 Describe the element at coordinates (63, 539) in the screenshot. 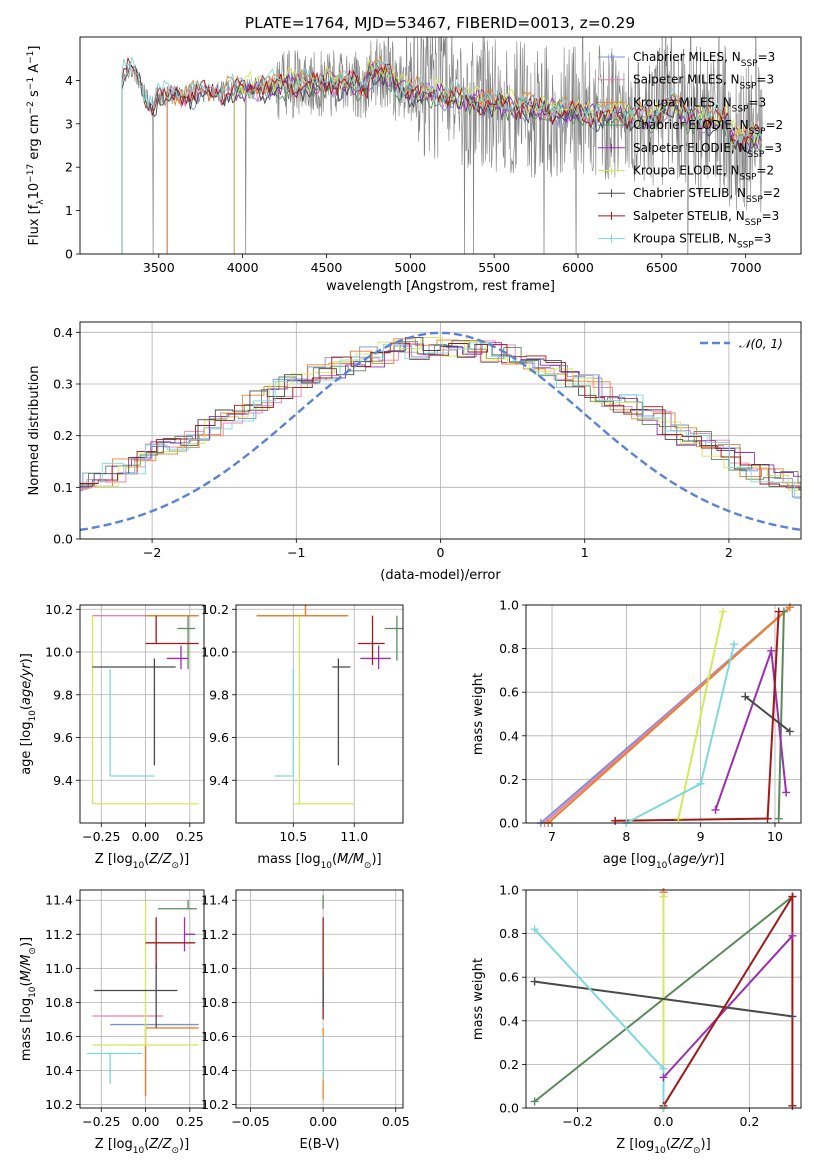

I see `y-tick-label: 0.0` at that location.